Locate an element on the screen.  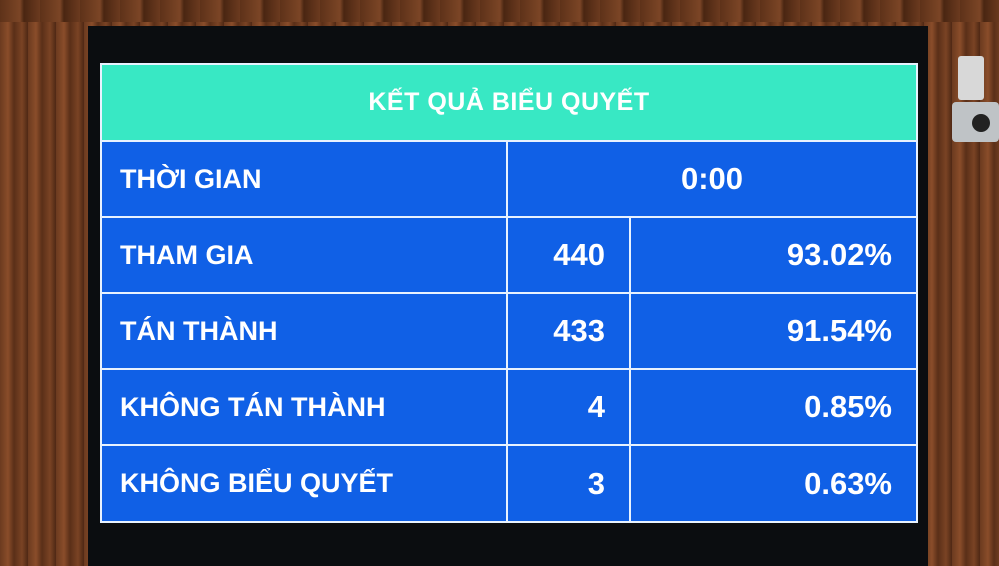
row-percent: 0.63% is located at coordinates (773, 483).